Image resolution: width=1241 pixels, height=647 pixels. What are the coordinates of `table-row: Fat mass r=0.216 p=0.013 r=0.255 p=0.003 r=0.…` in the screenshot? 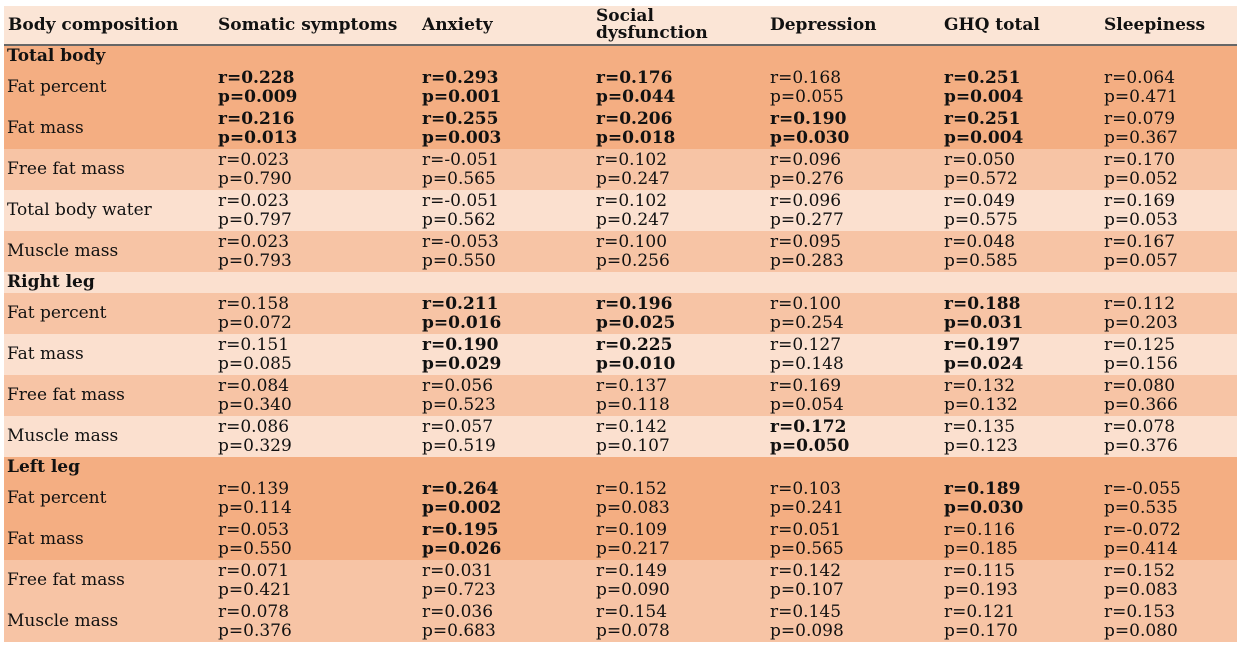 It's located at (620, 128).